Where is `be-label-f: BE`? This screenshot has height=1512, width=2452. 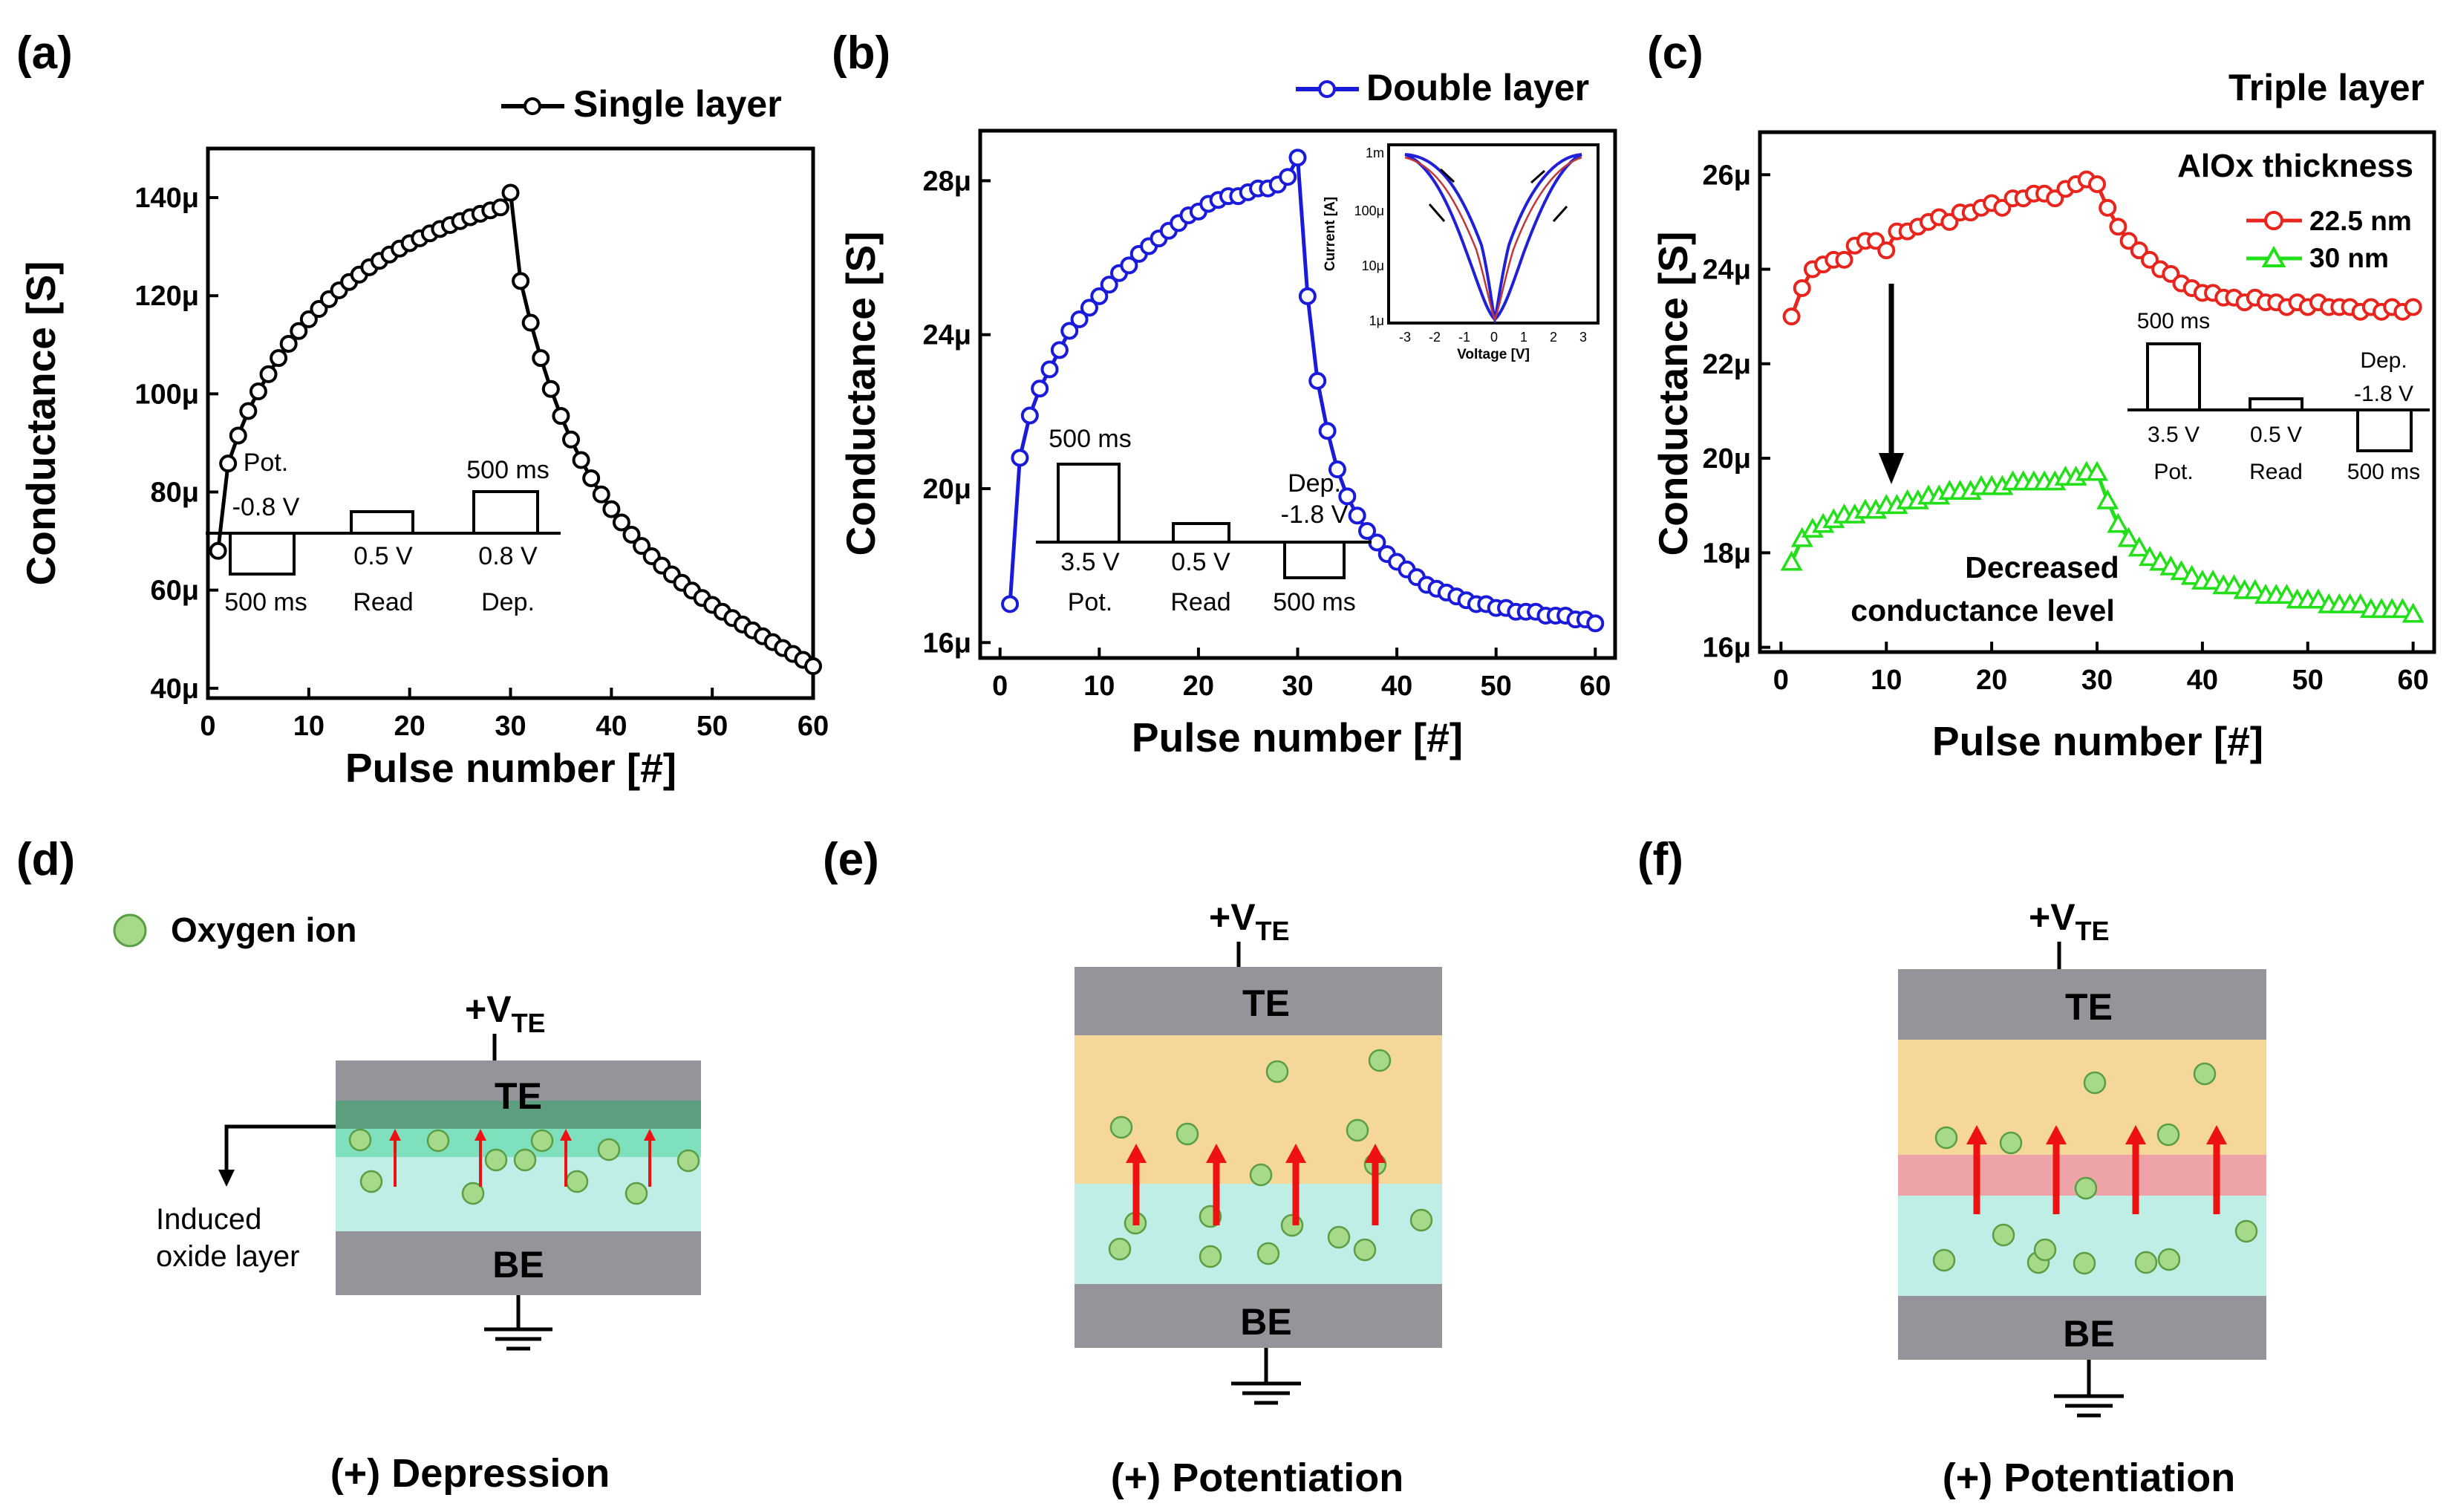 be-label-f: BE is located at coordinates (2088, 1334).